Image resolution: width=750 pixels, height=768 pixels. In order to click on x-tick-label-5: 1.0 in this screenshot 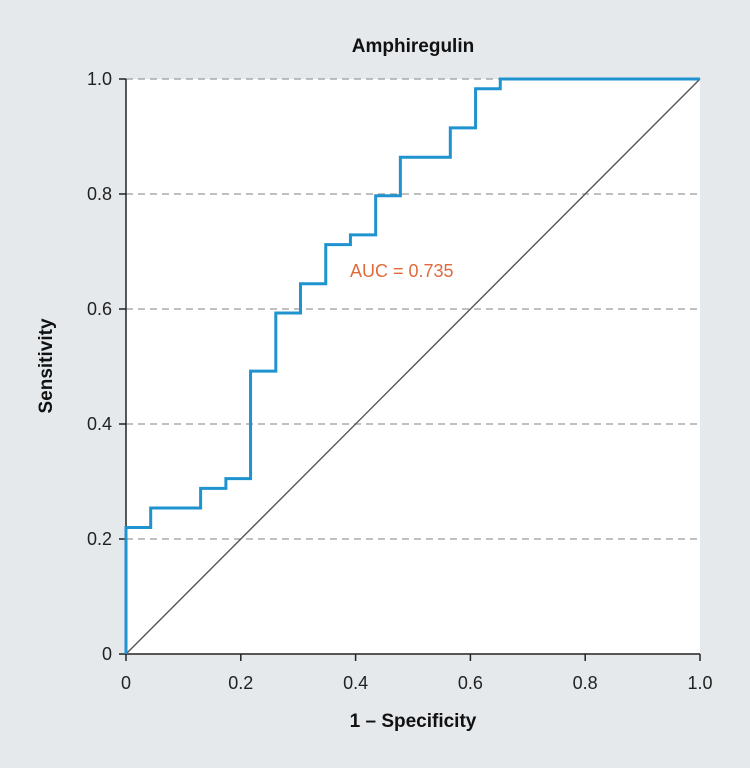, I will do `click(699, 683)`.